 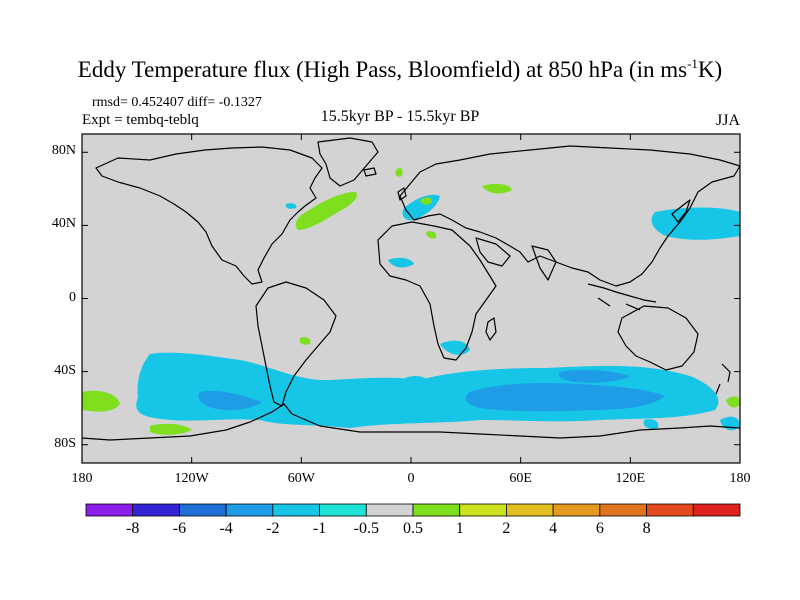 I want to click on colorbar-label-1: -6, so click(x=179, y=528).